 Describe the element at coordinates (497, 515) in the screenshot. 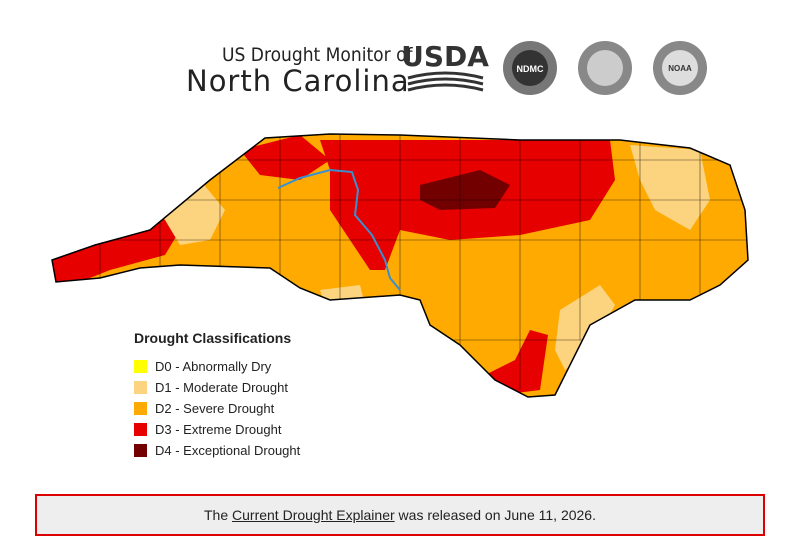

I see `footer-text: was released on June 11, 2026.` at that location.